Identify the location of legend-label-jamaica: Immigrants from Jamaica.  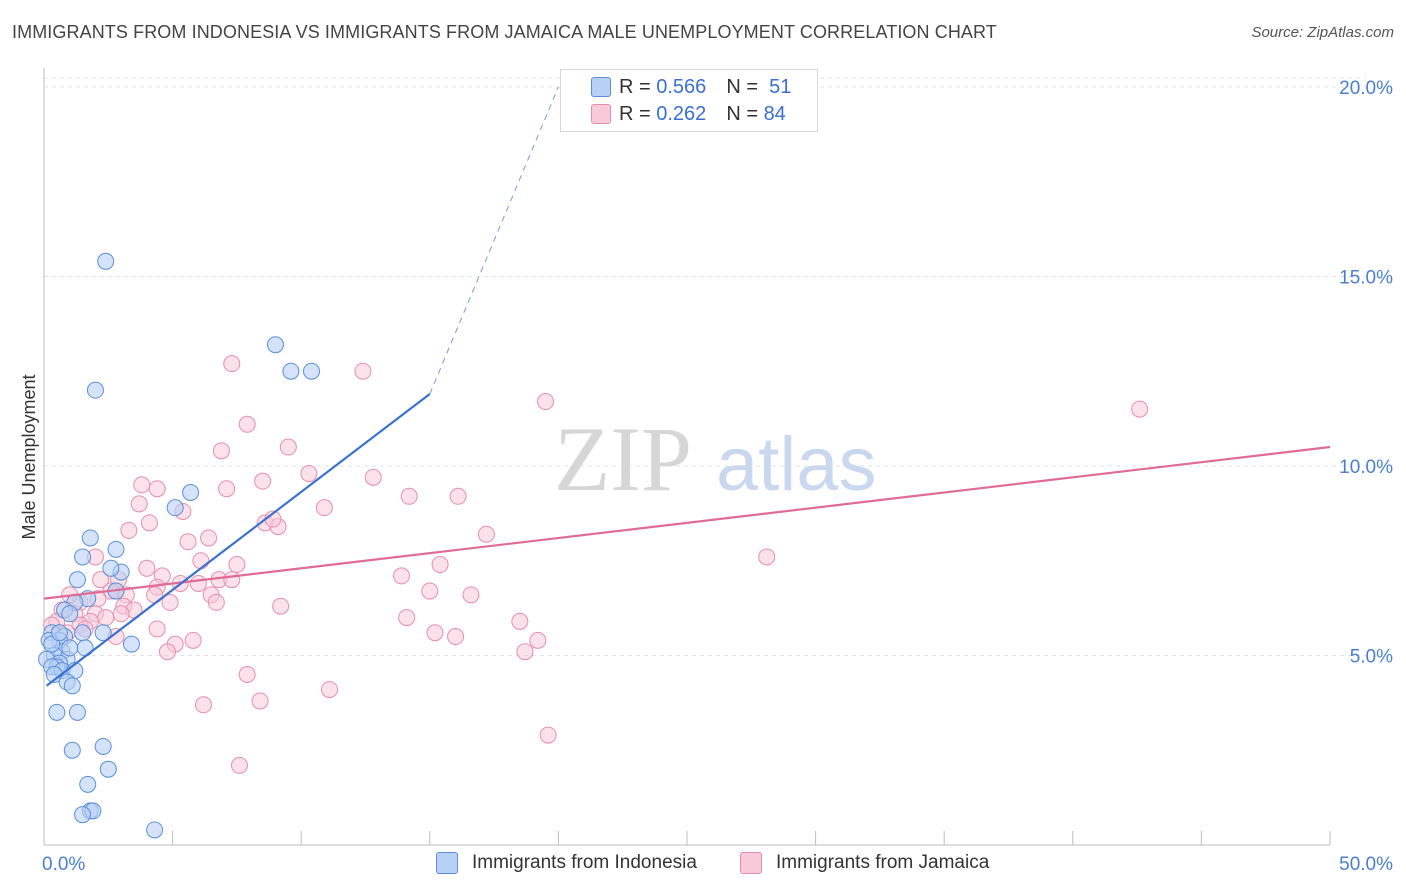
(883, 862).